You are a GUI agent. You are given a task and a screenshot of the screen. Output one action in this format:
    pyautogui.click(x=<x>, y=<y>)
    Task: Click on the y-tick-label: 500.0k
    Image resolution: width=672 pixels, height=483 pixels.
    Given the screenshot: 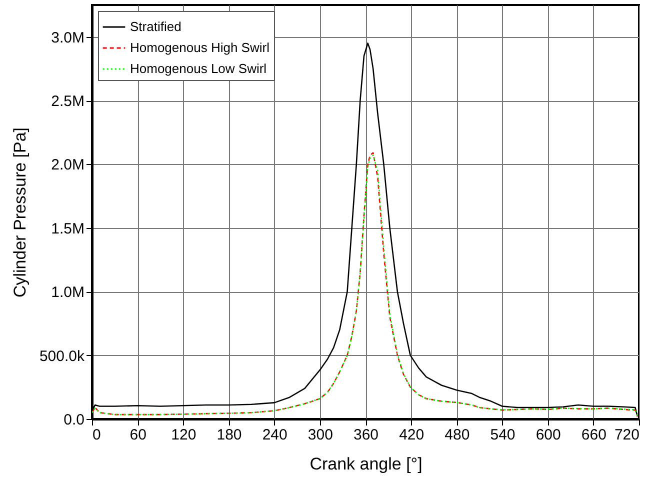 What is the action you would take?
    pyautogui.click(x=62, y=356)
    